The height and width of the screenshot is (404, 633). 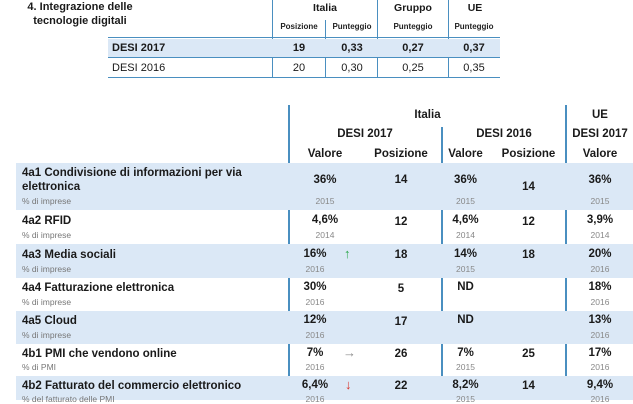 What do you see at coordinates (401, 354) in the screenshot?
I see `rank-desi2017: 26` at bounding box center [401, 354].